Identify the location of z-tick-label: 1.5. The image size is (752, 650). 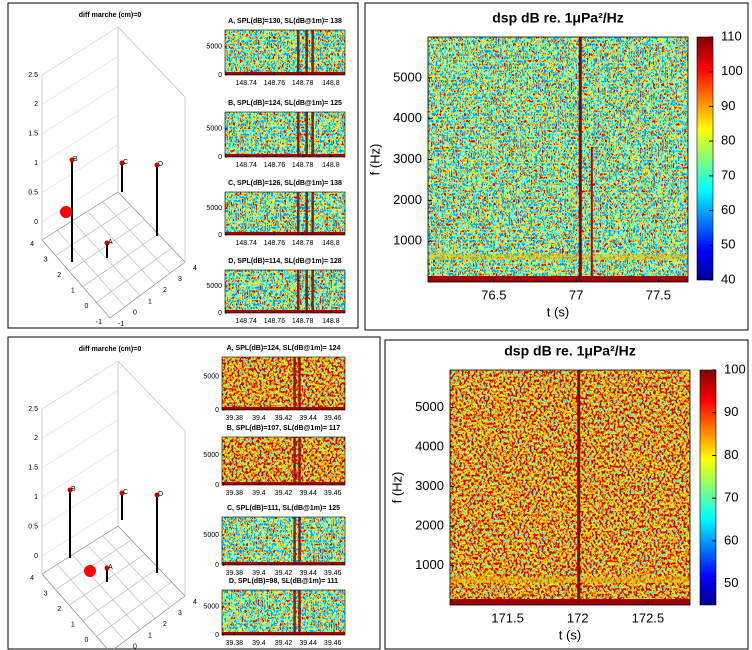
(33, 468).